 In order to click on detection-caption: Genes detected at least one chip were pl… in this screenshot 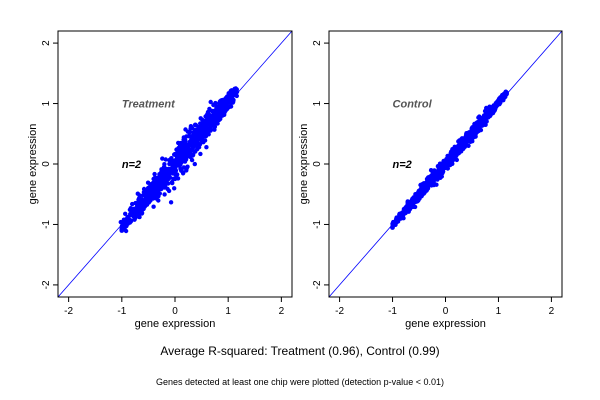, I will do `click(300, 382)`.